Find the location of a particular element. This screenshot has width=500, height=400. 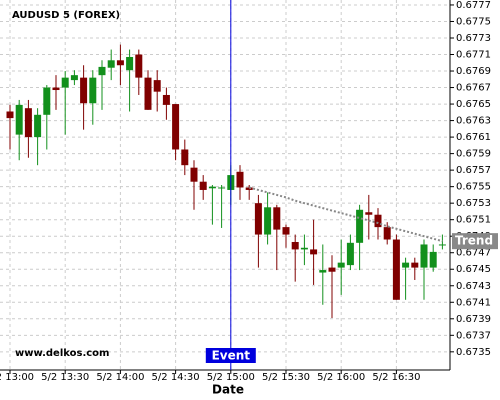

trend-line is located at coordinates (345, 214).